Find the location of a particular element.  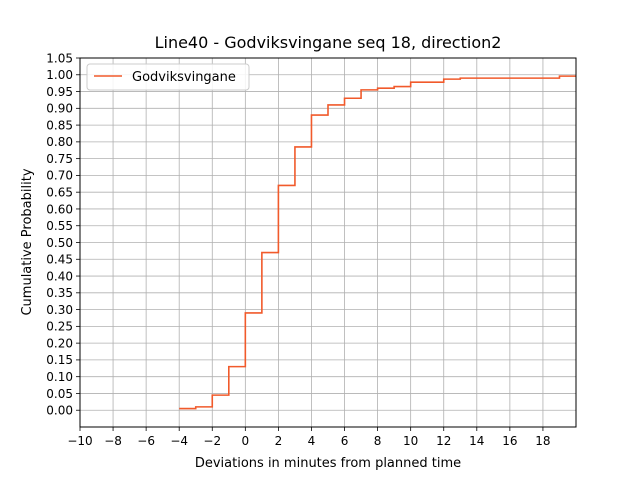

x-tick-label: −6 is located at coordinates (146, 441).